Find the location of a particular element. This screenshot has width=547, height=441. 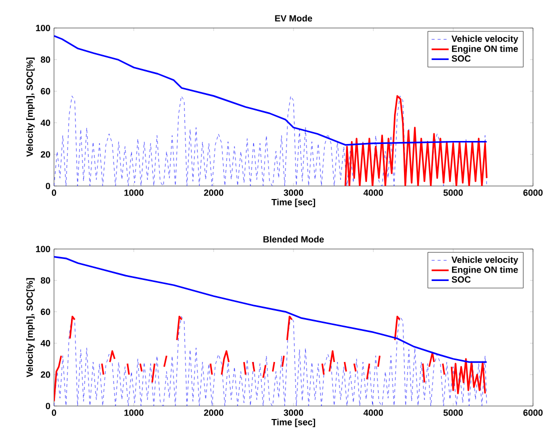

chart-title: Blended Mode is located at coordinates (293, 239).